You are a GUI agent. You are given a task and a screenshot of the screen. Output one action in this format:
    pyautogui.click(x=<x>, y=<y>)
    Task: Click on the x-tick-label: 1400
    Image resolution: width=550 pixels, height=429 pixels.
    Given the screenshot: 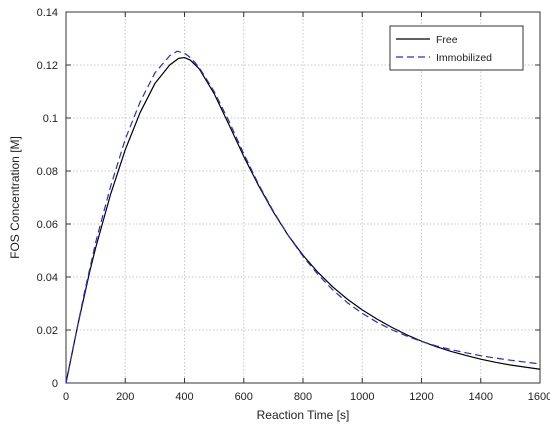 What is the action you would take?
    pyautogui.click(x=481, y=397)
    